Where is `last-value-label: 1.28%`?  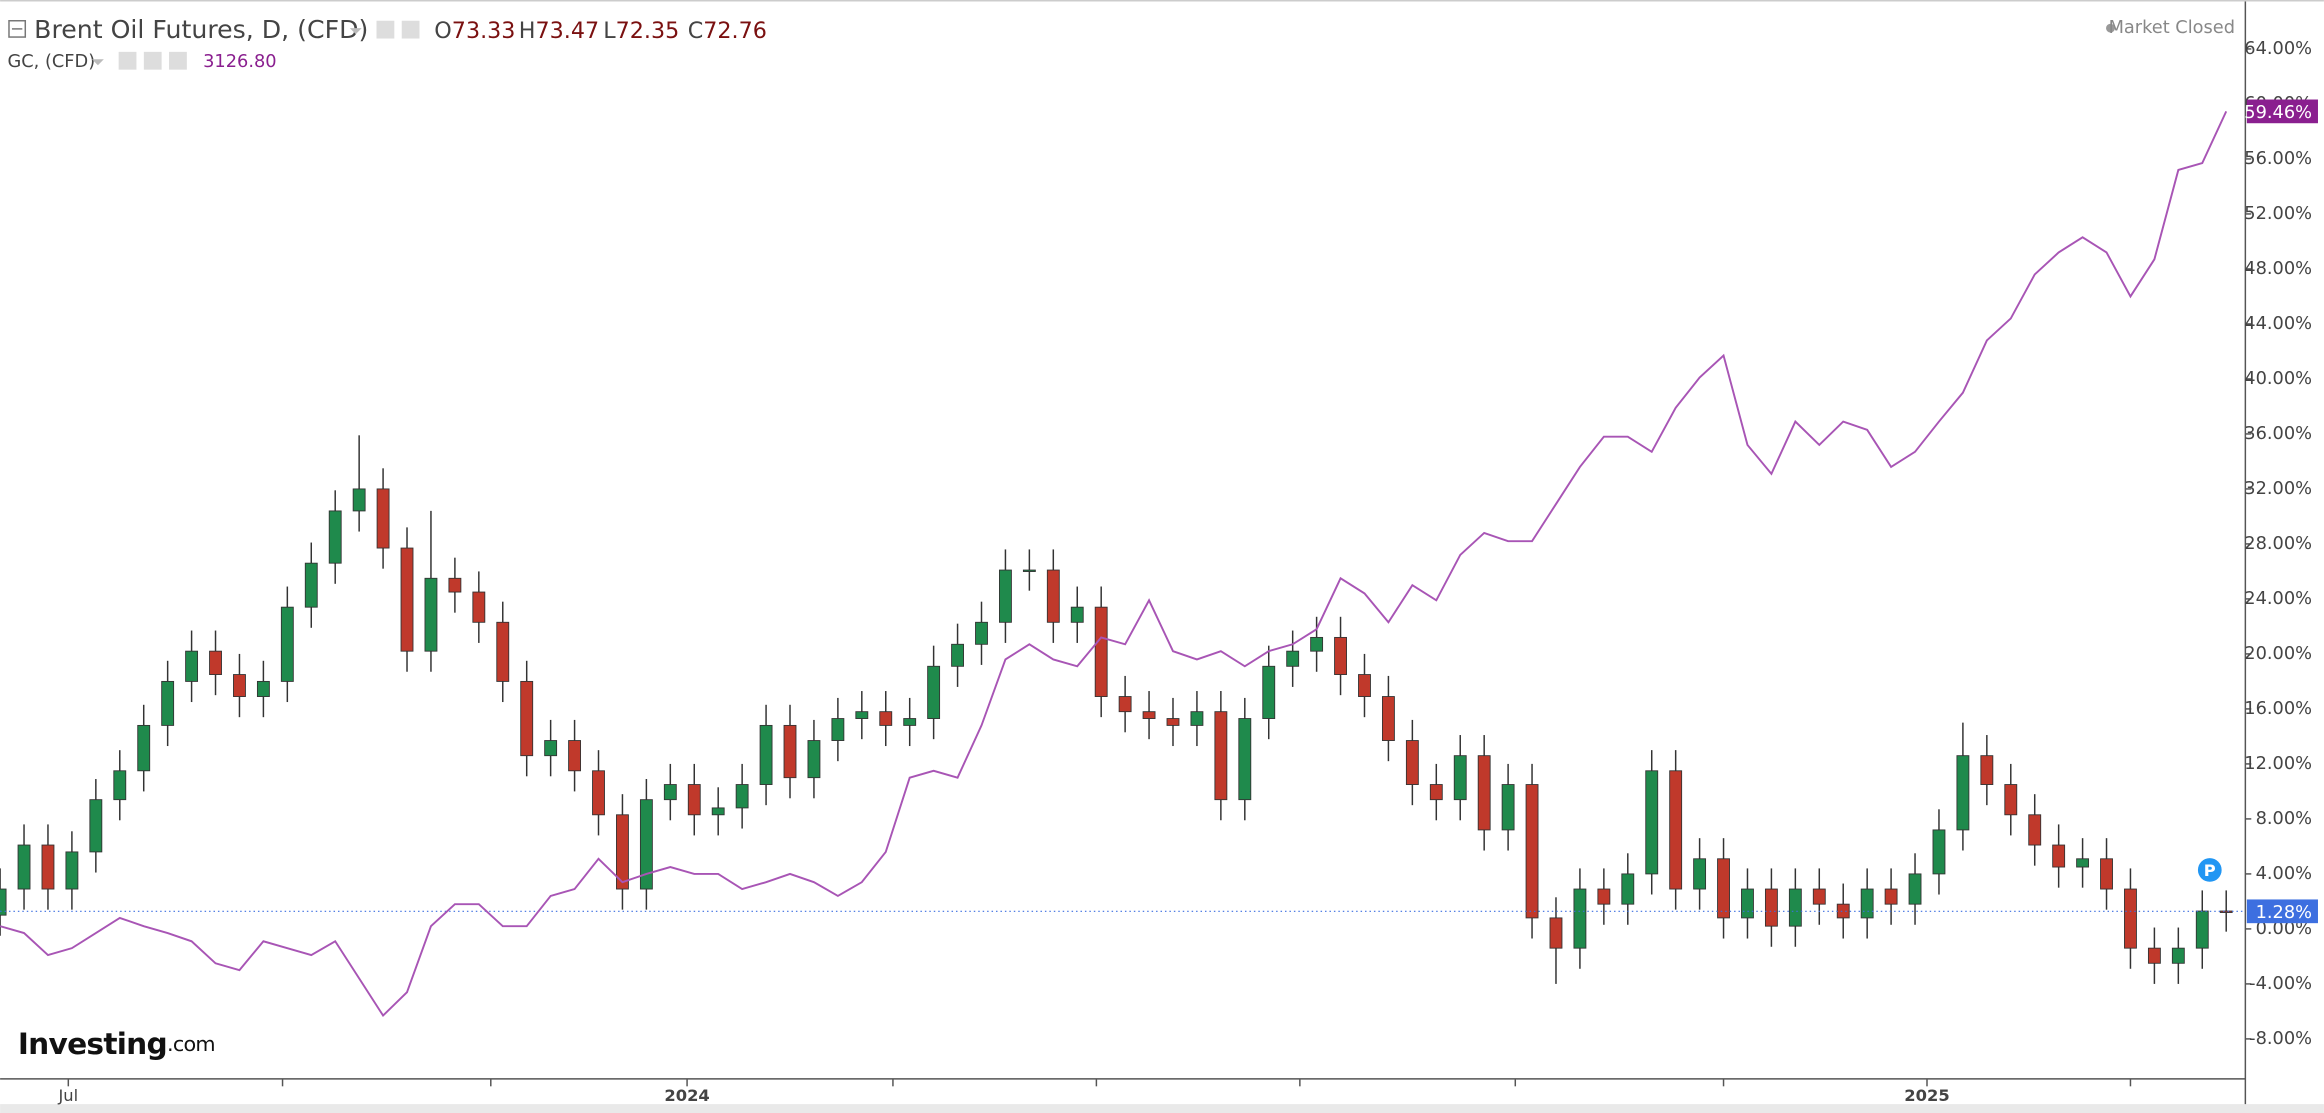 last-value-label: 1.28% is located at coordinates (2284, 912).